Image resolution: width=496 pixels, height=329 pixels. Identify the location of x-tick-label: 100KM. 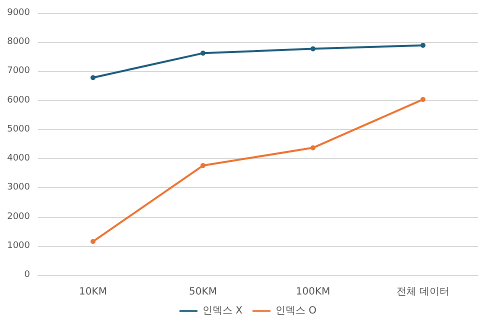
(313, 292).